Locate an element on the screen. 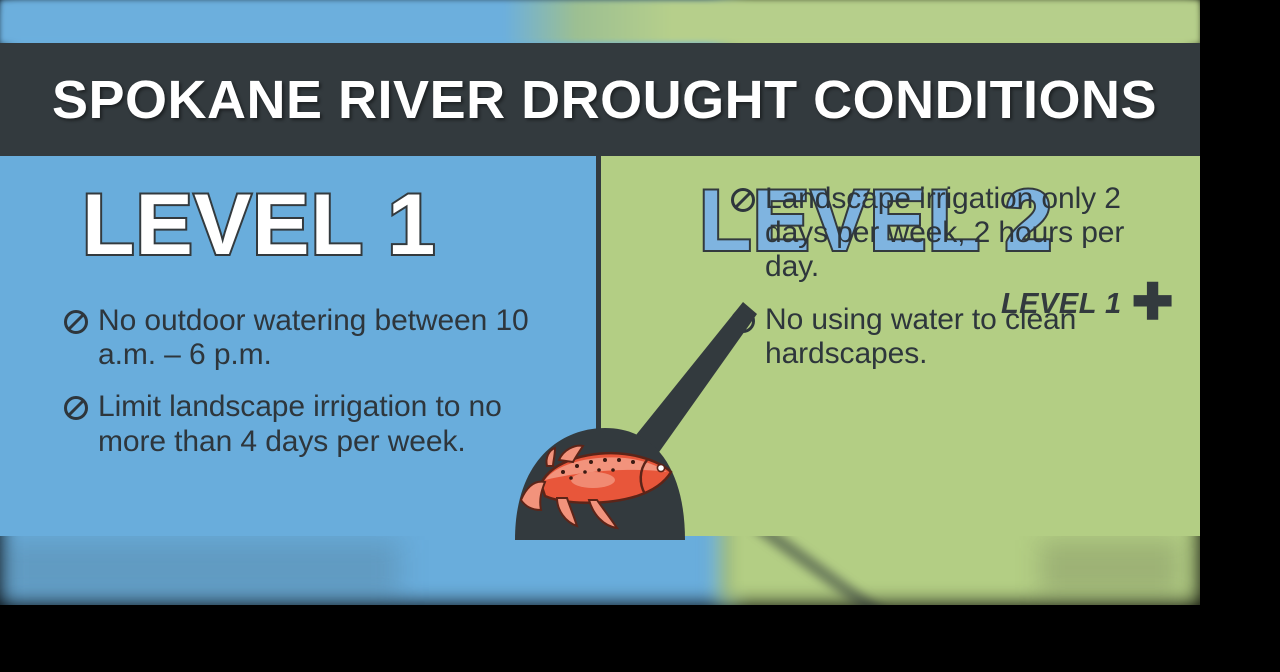  level-2-subheading-label: LEVEL 1 is located at coordinates (1061, 303).